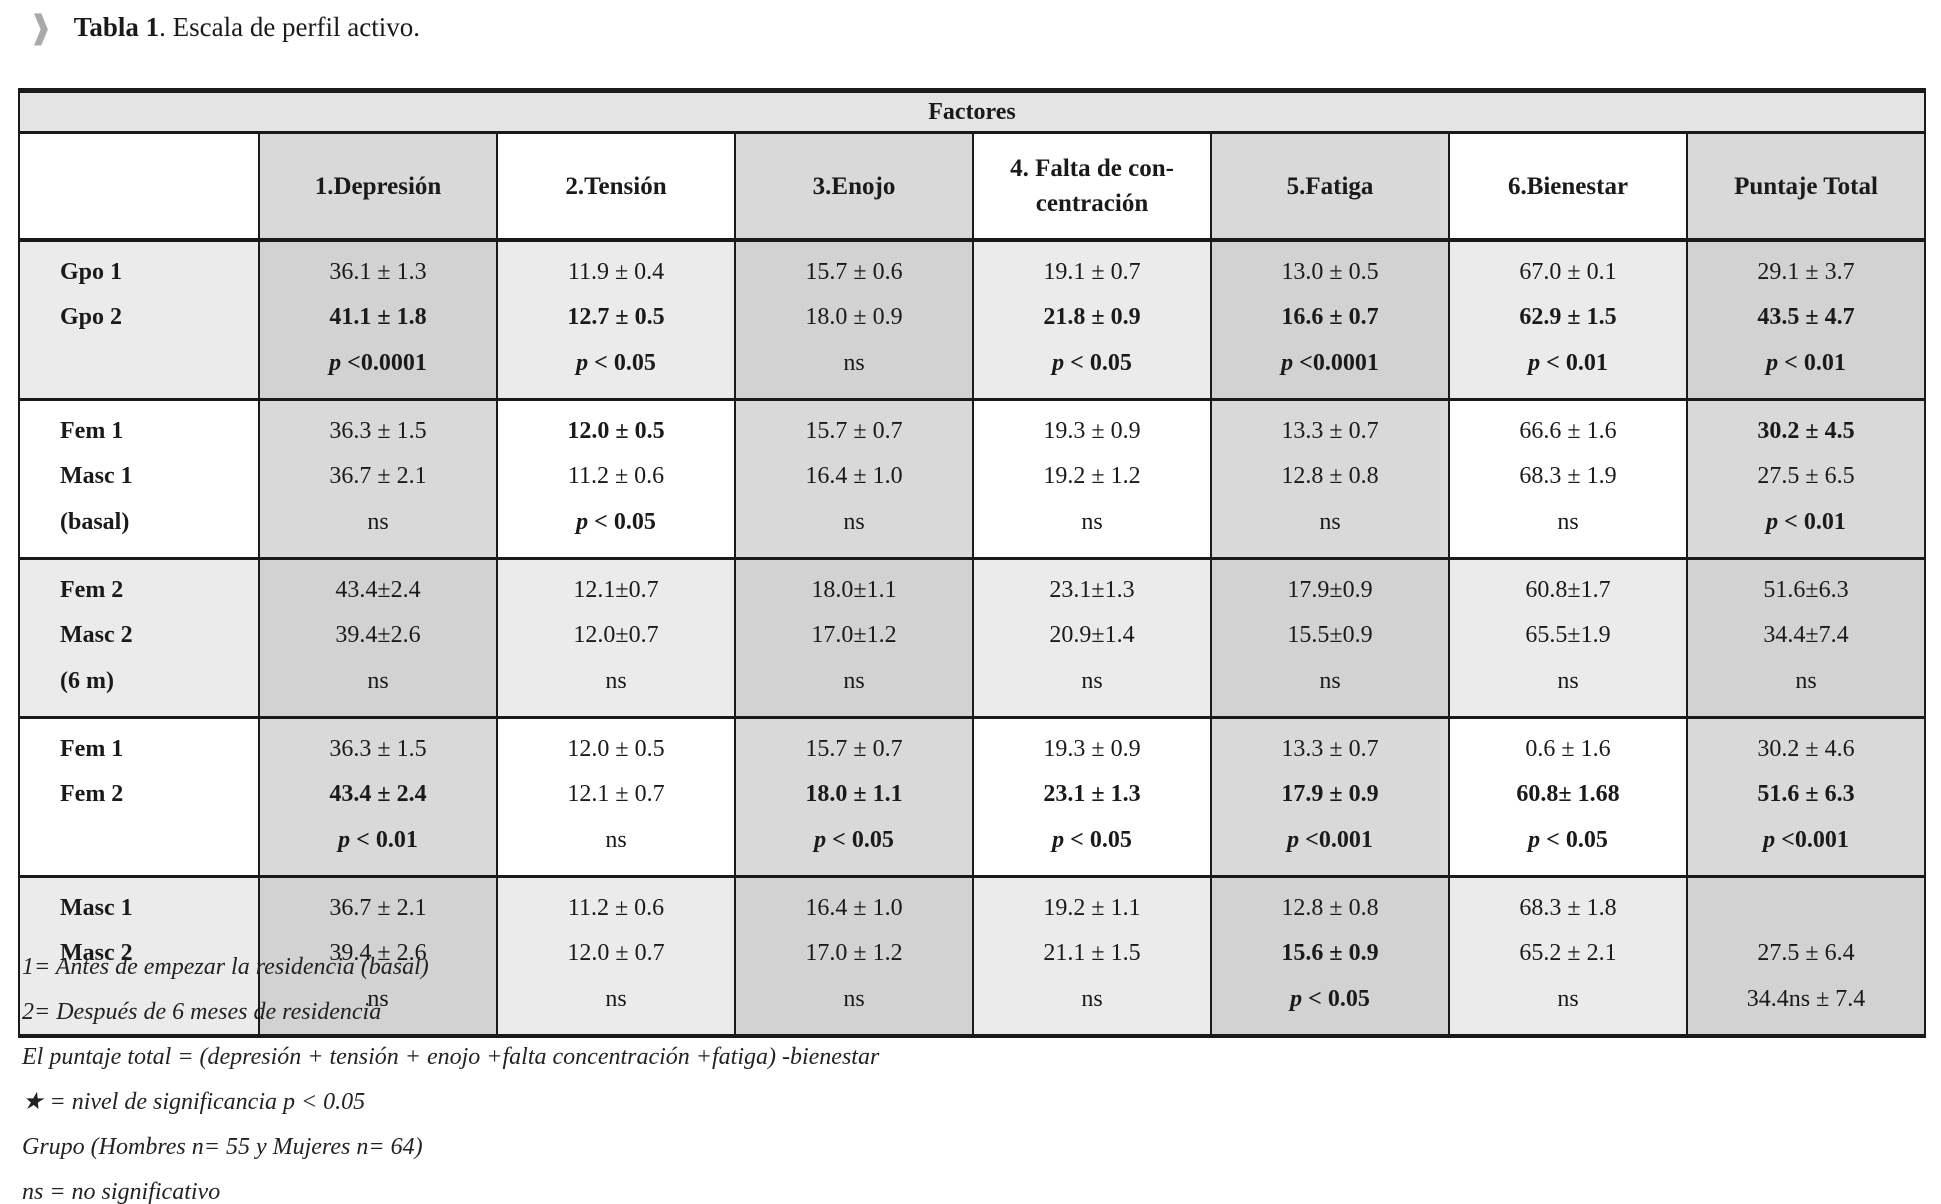 The image size is (1941, 1204). Describe the element at coordinates (1805, 744) in the screenshot. I see `value-cell: 30.2 ± 4.6` at that location.